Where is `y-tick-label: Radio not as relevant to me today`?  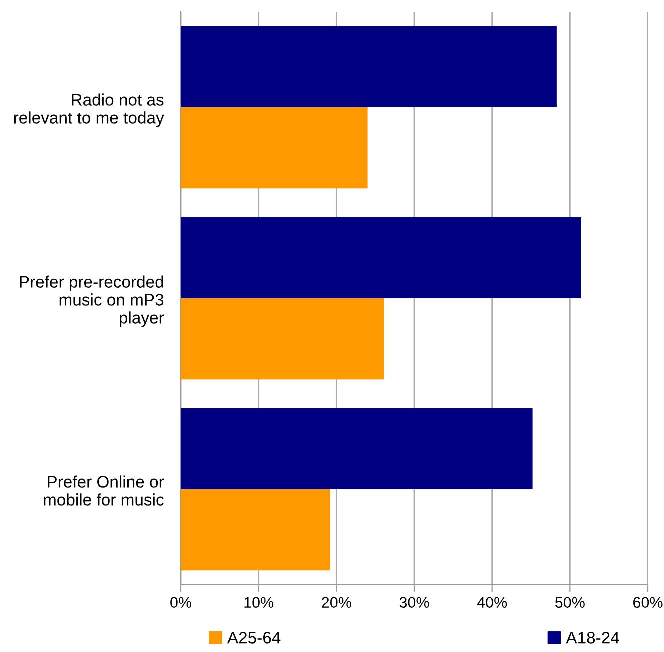
y-tick-label: Radio not as relevant to me today is located at coordinates (89, 111).